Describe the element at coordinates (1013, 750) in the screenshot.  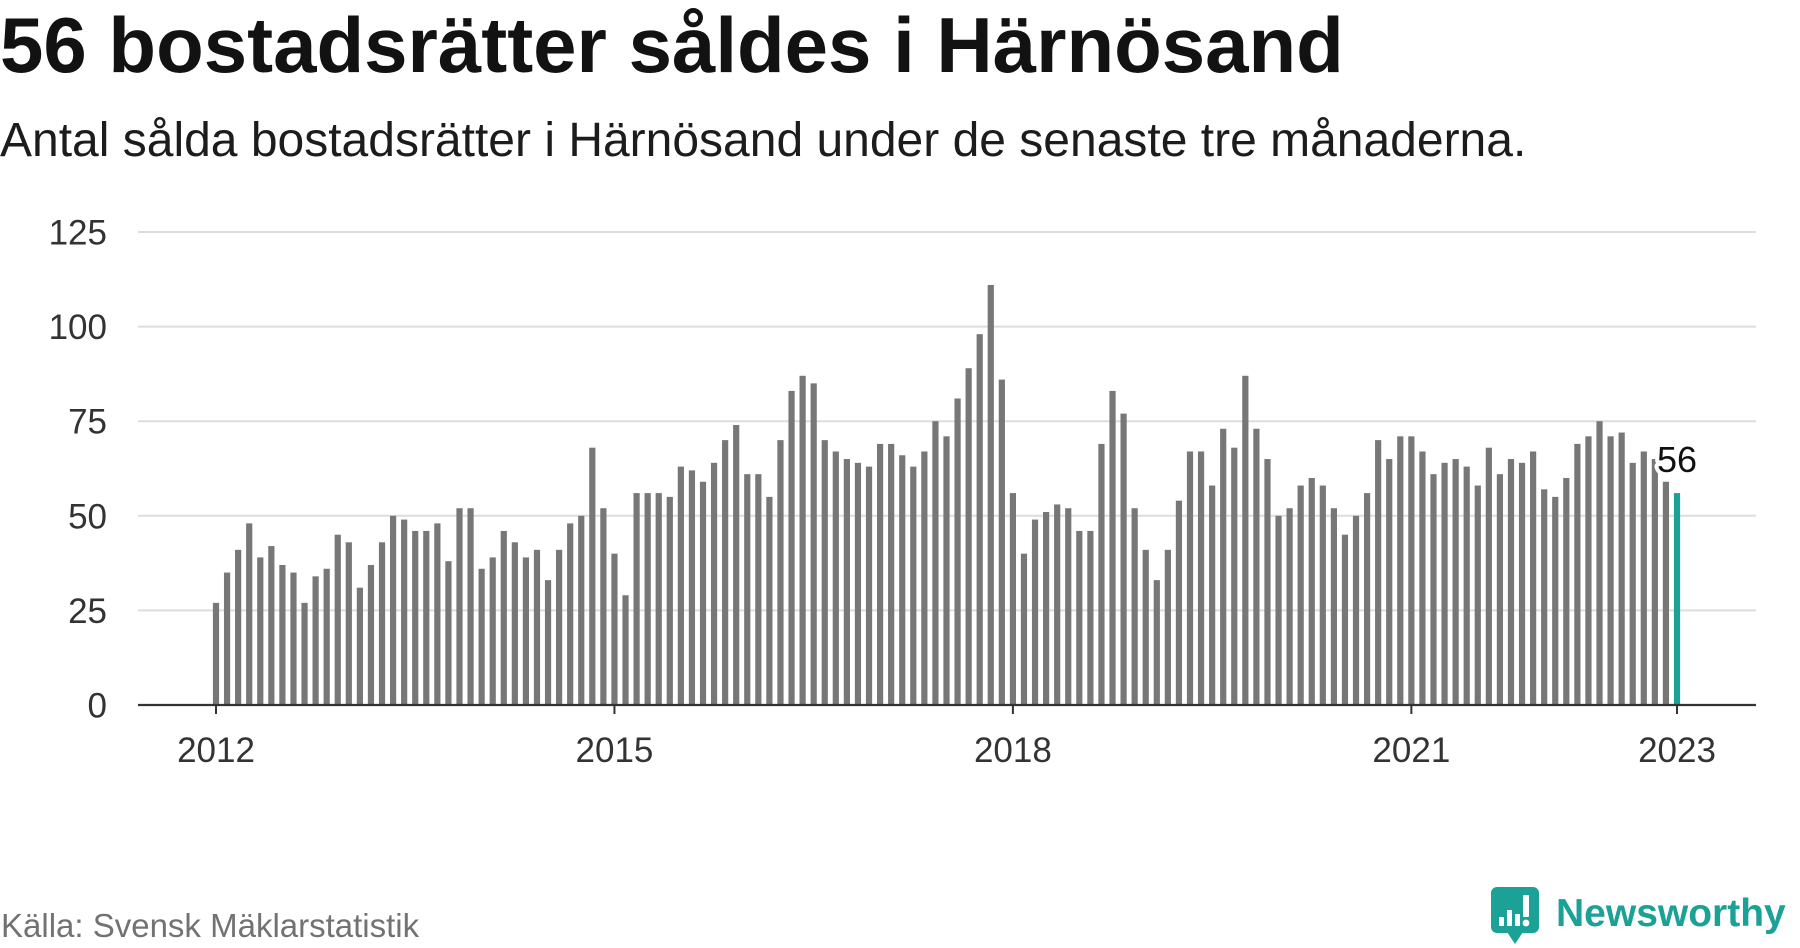
I see `x-tick-label: 2018` at that location.